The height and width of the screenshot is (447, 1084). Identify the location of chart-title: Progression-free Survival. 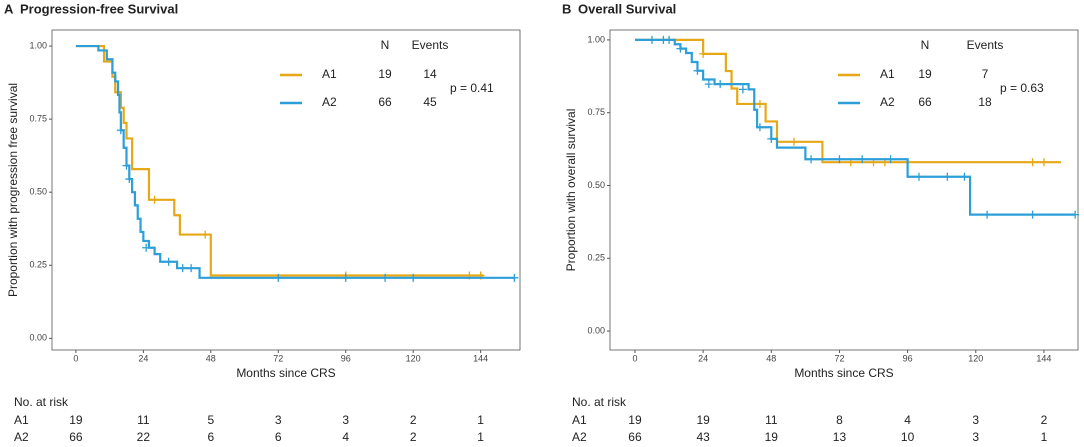
(99, 8).